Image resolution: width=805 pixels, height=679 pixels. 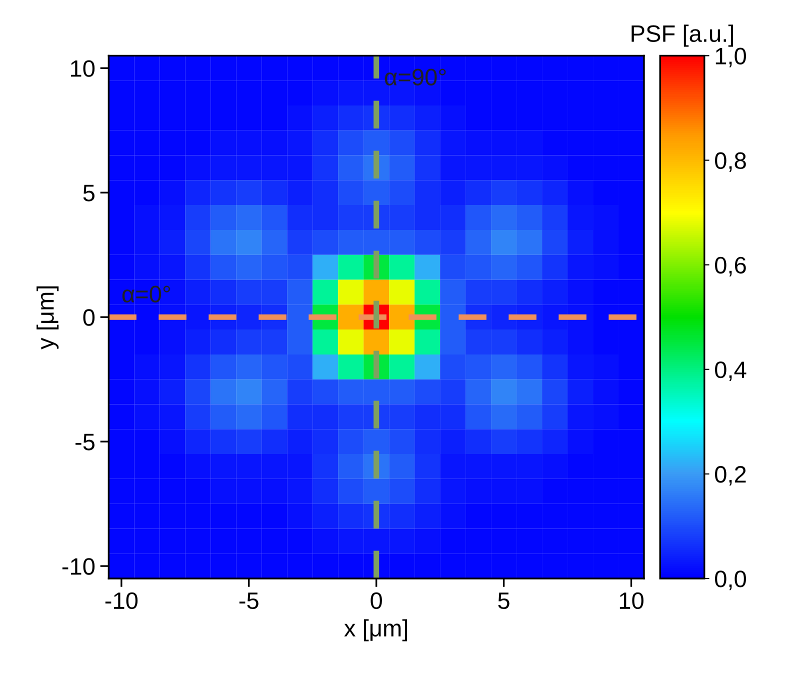 What do you see at coordinates (376, 630) in the screenshot?
I see `x-axis-title: x [μm]` at bounding box center [376, 630].